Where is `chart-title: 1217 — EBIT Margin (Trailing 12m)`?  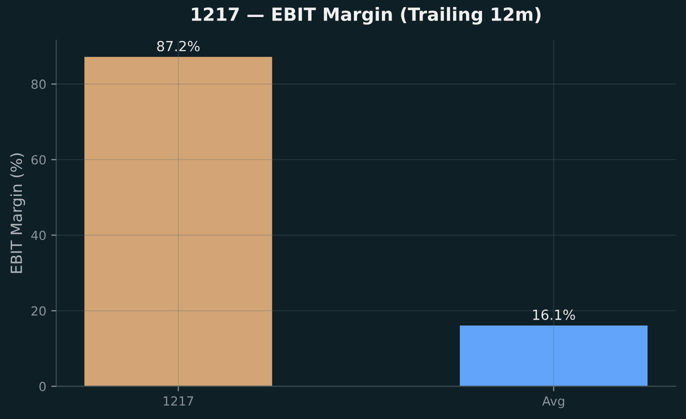 chart-title: 1217 — EBIT Margin (Trailing 12m) is located at coordinates (366, 16).